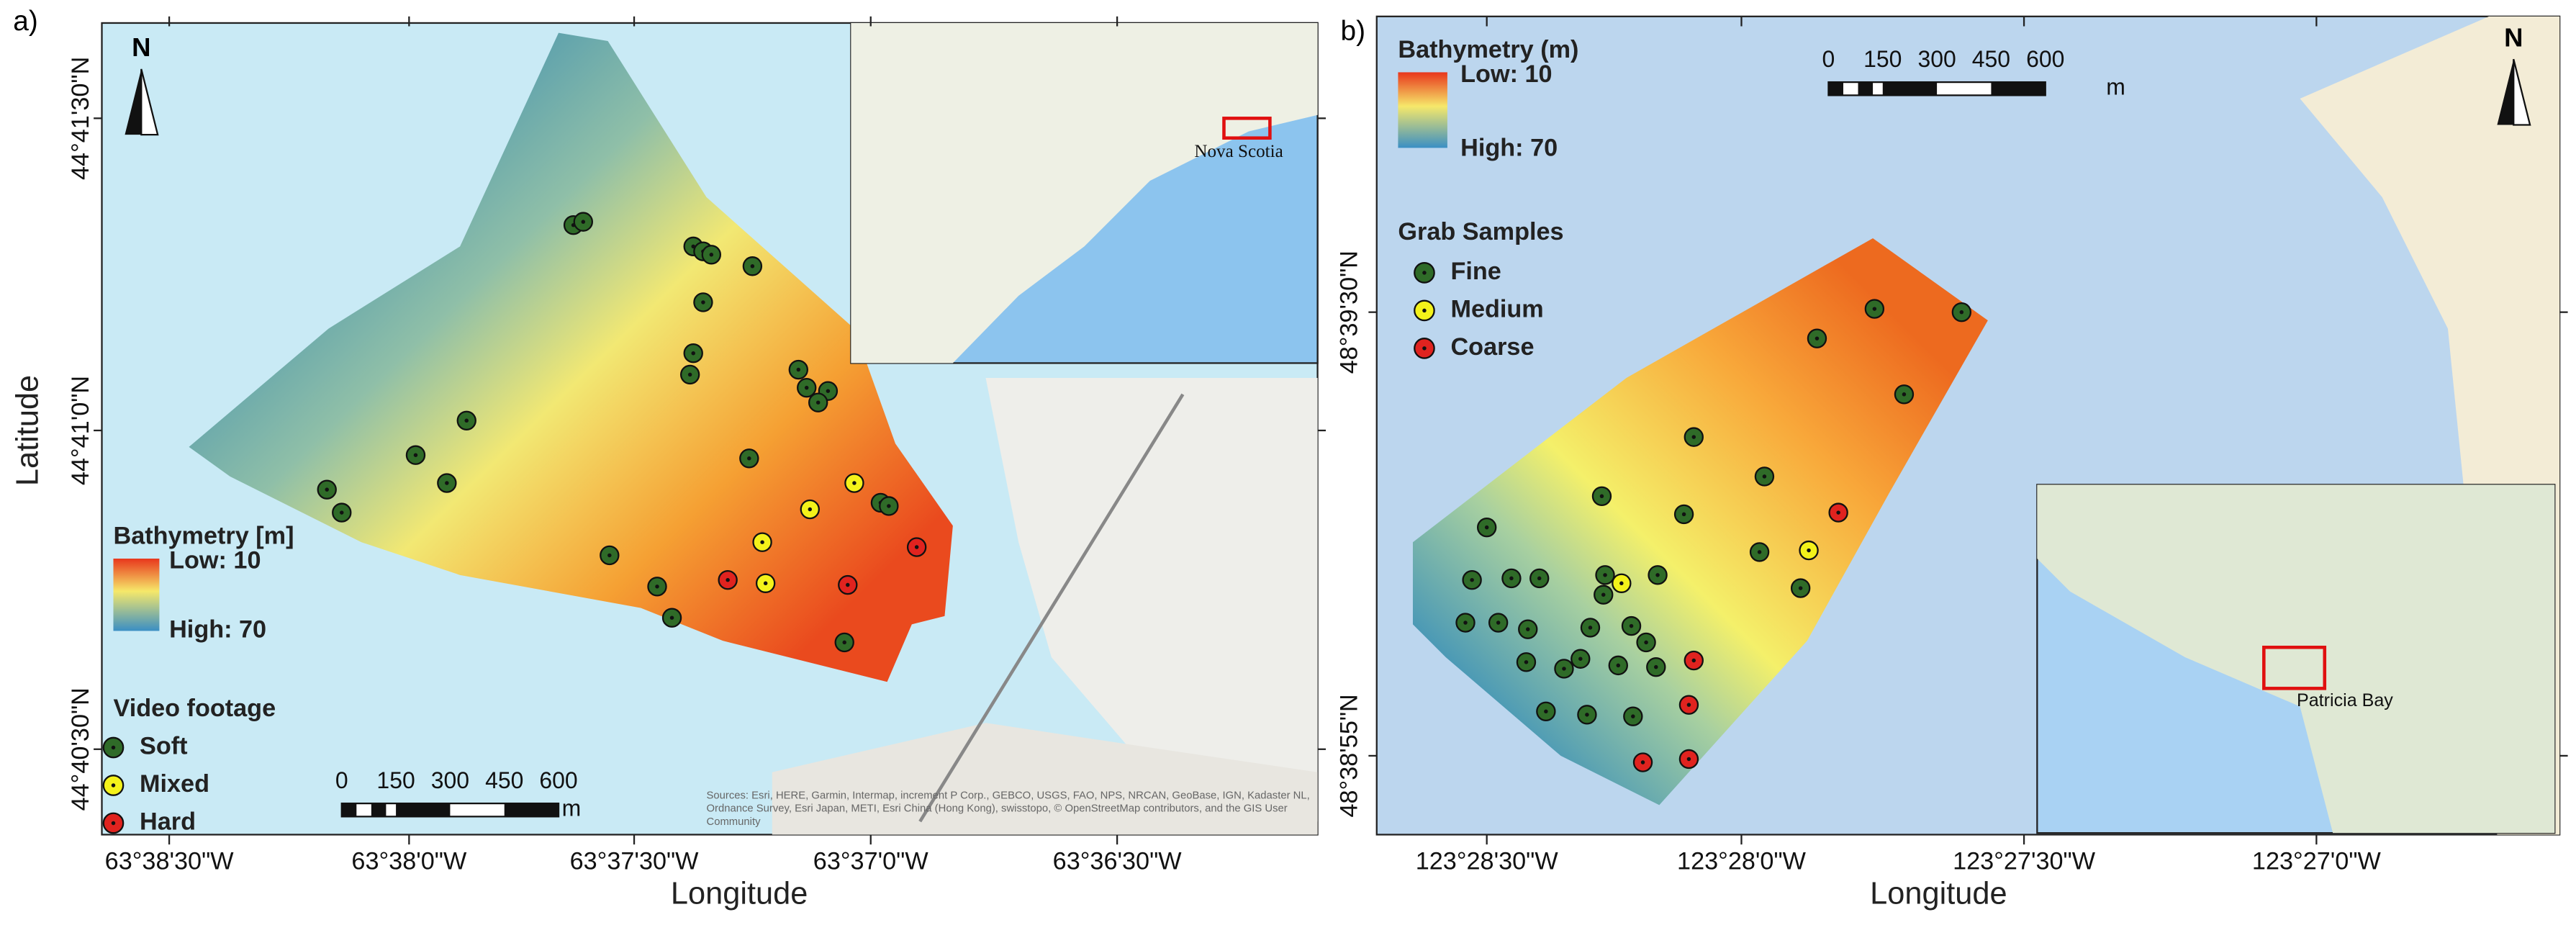 Image resolution: width=2576 pixels, height=925 pixels. I want to click on legend-item: Mixed, so click(174, 784).